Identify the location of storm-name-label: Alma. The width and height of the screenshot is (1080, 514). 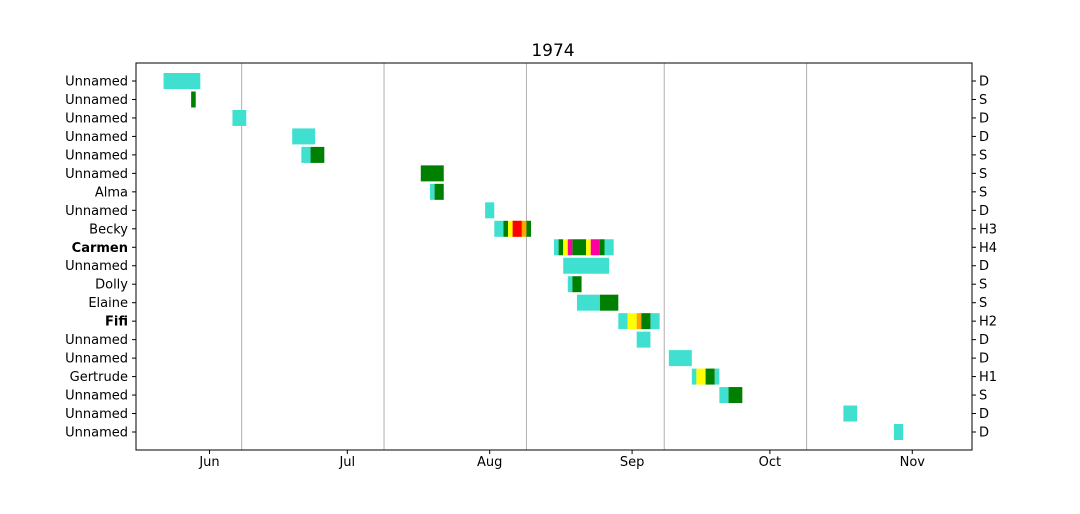
(111, 192).